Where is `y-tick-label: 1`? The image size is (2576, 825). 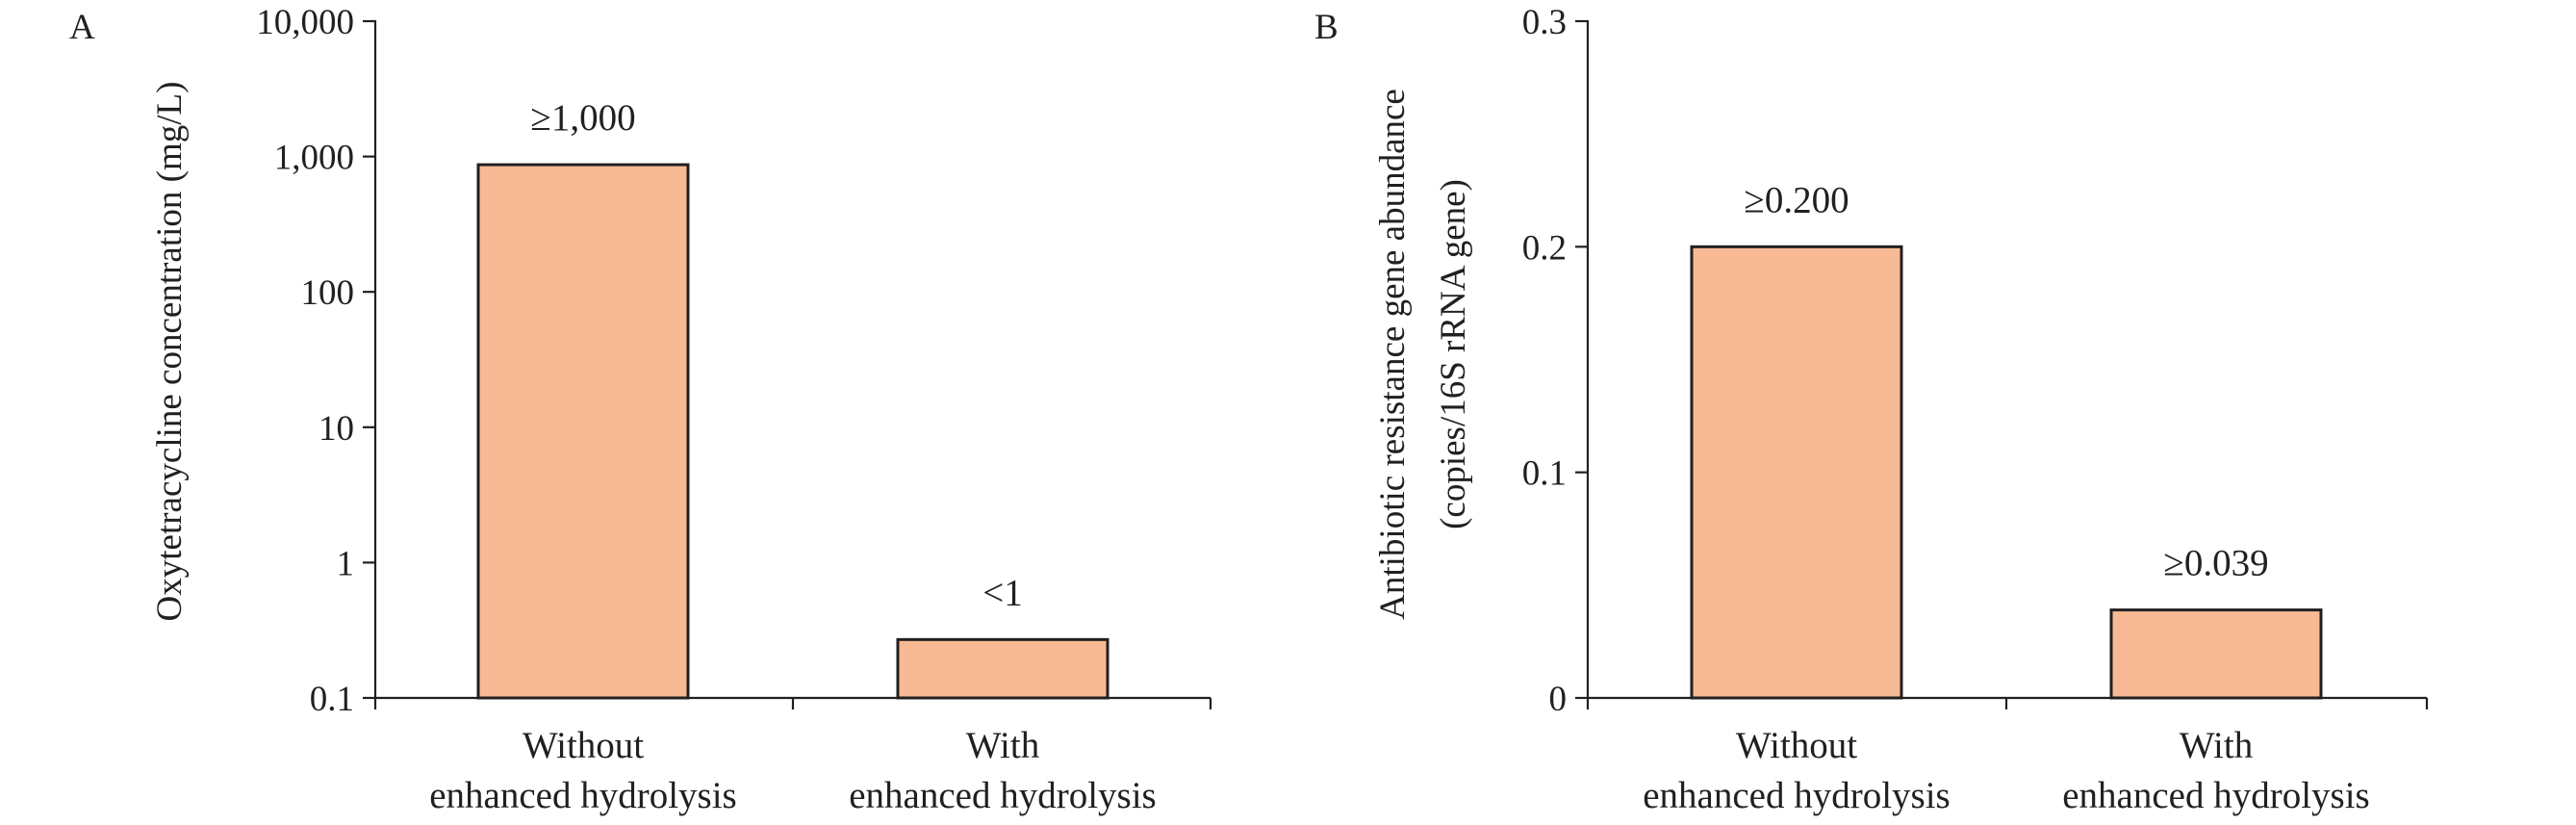
y-tick-label: 1 is located at coordinates (346, 563).